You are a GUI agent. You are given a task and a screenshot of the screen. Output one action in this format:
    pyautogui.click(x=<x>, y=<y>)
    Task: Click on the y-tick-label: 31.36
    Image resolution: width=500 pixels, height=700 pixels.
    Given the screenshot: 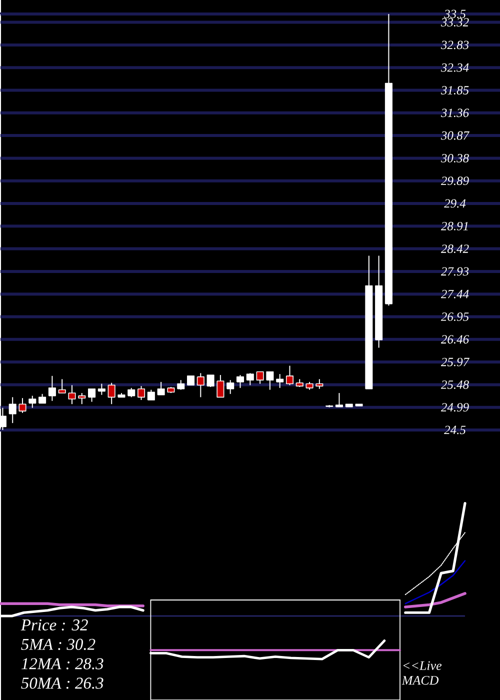 What is the action you would take?
    pyautogui.click(x=455, y=113)
    